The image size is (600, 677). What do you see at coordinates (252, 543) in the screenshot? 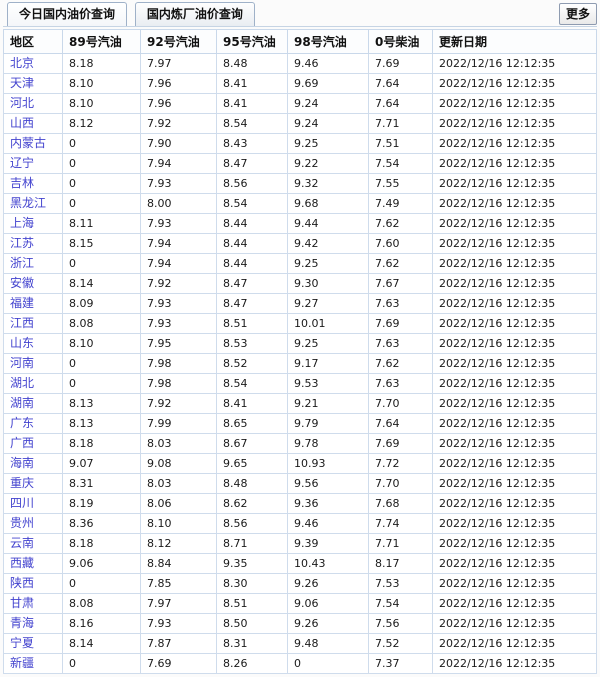
I see `price-cell: 8.71` at bounding box center [252, 543].